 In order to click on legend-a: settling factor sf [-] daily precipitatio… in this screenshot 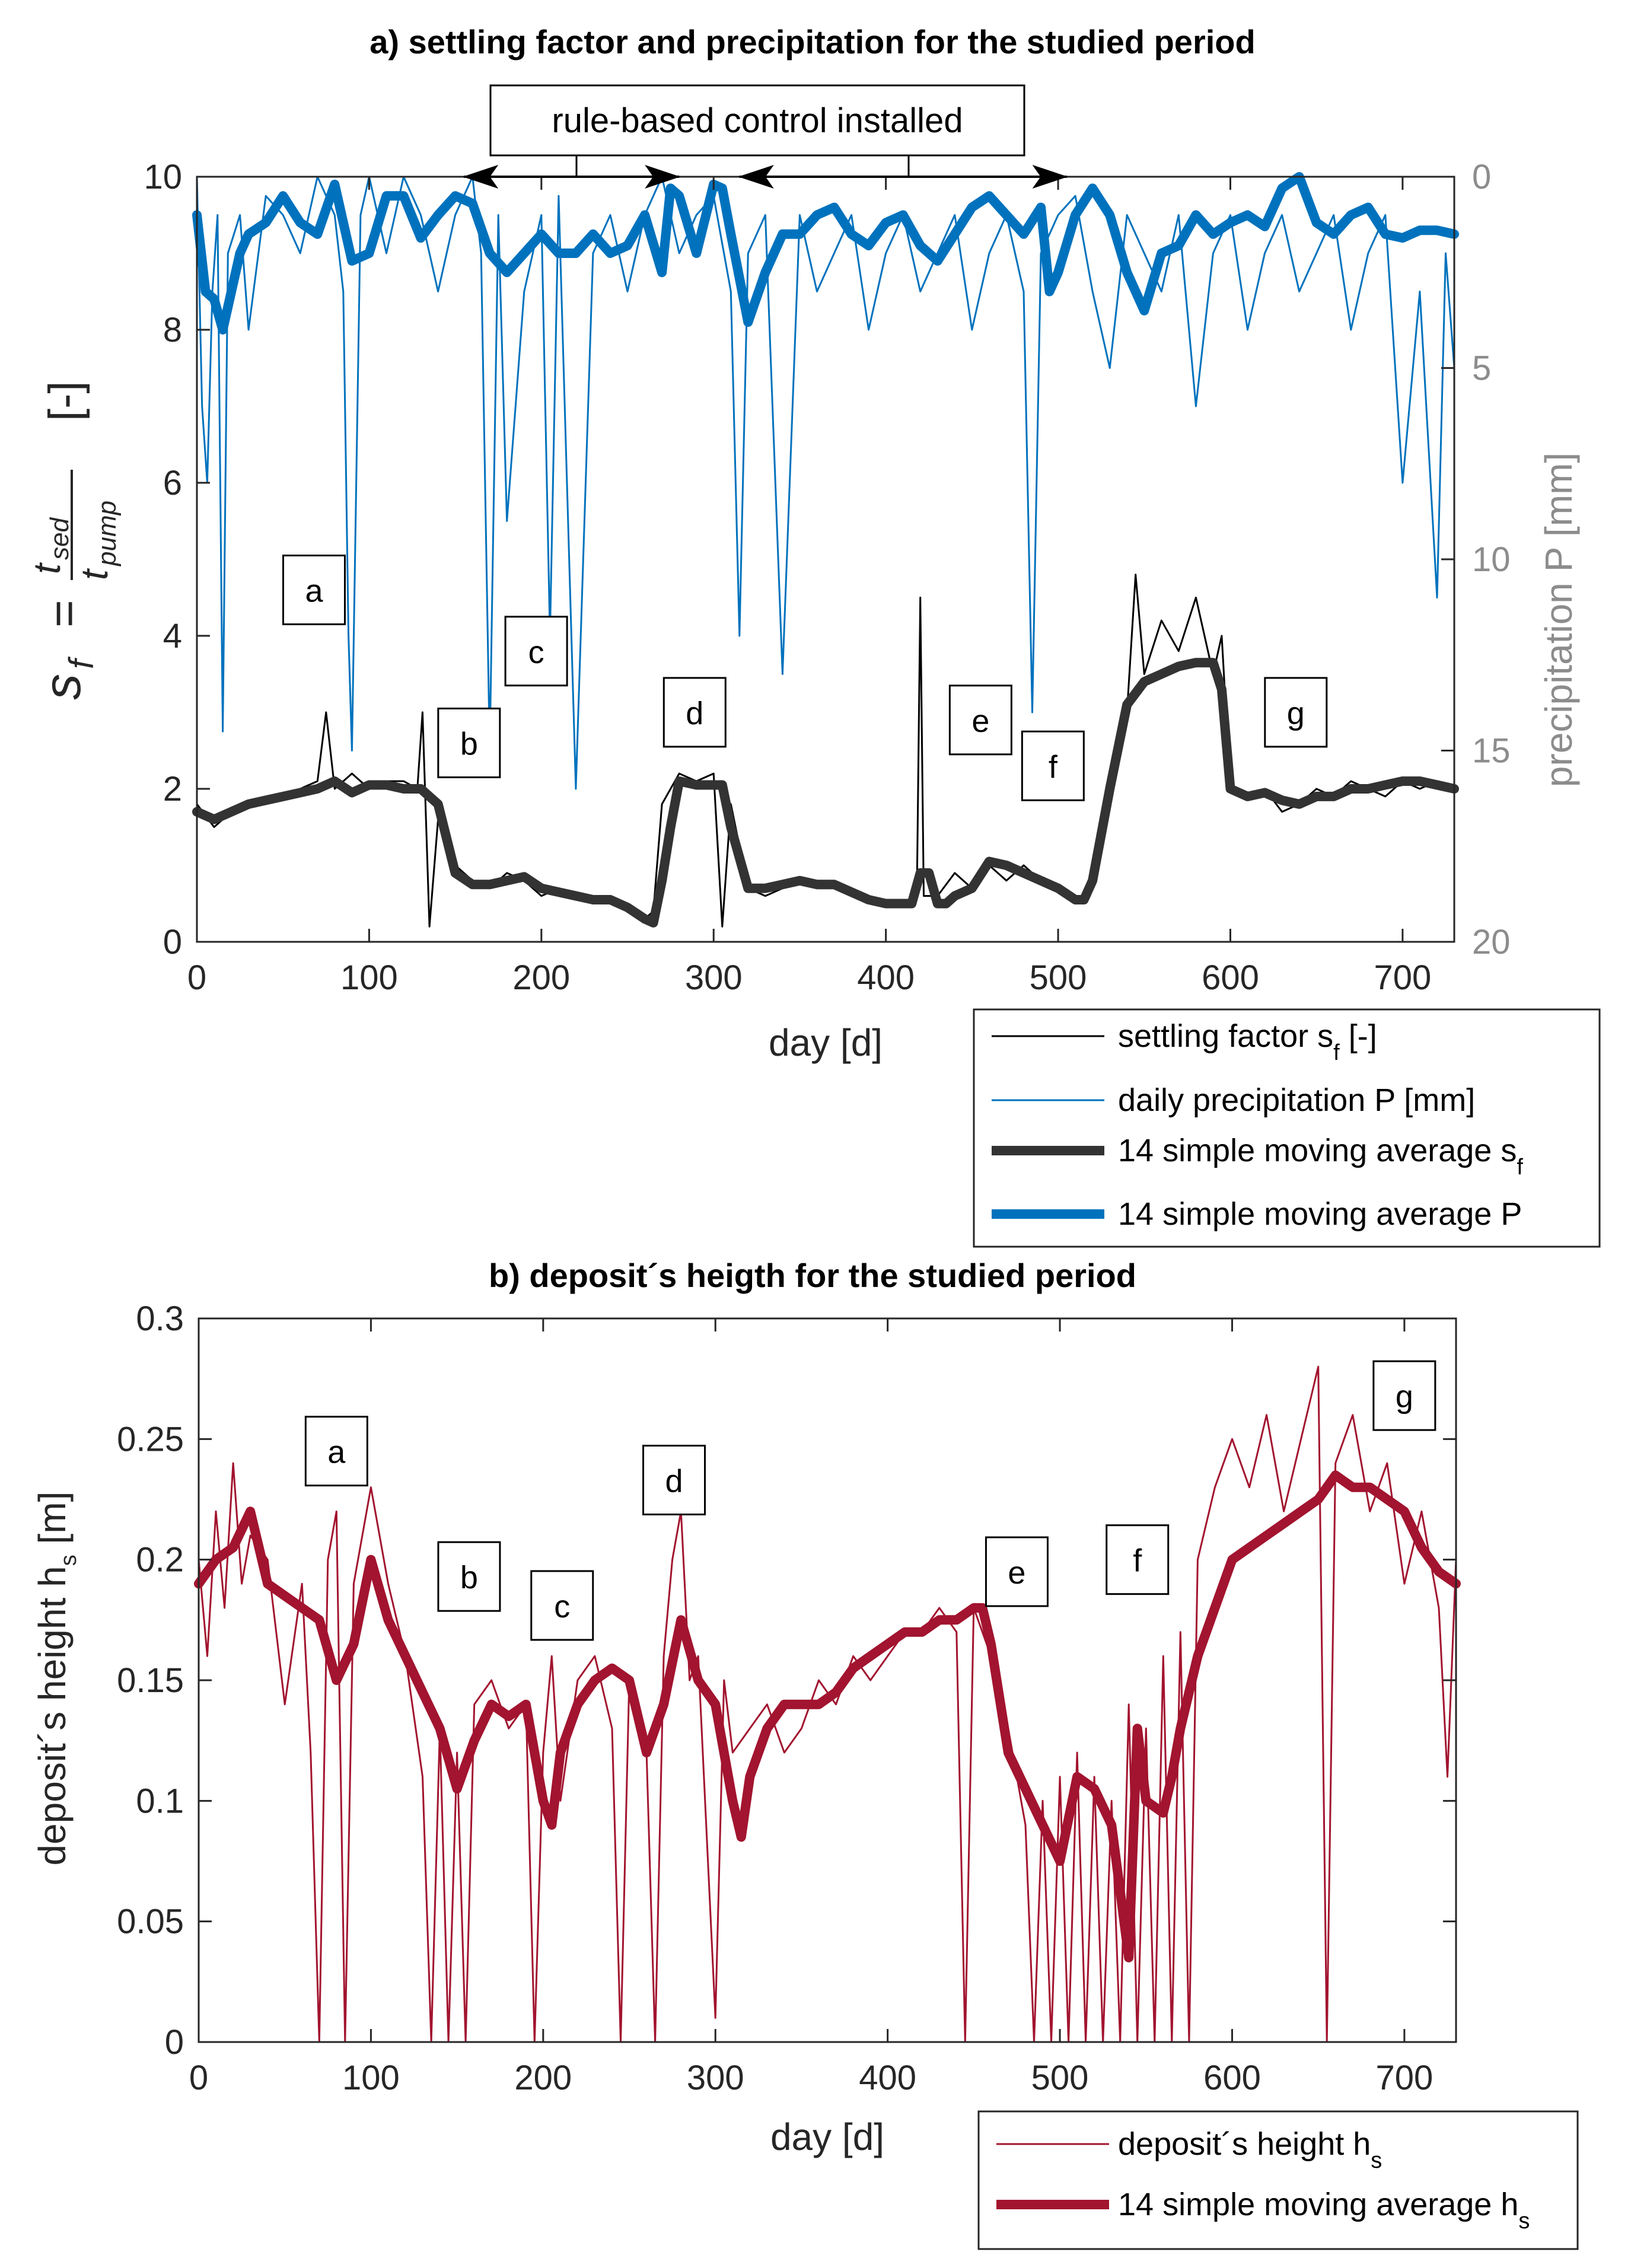, I will do `click(1287, 1128)`.